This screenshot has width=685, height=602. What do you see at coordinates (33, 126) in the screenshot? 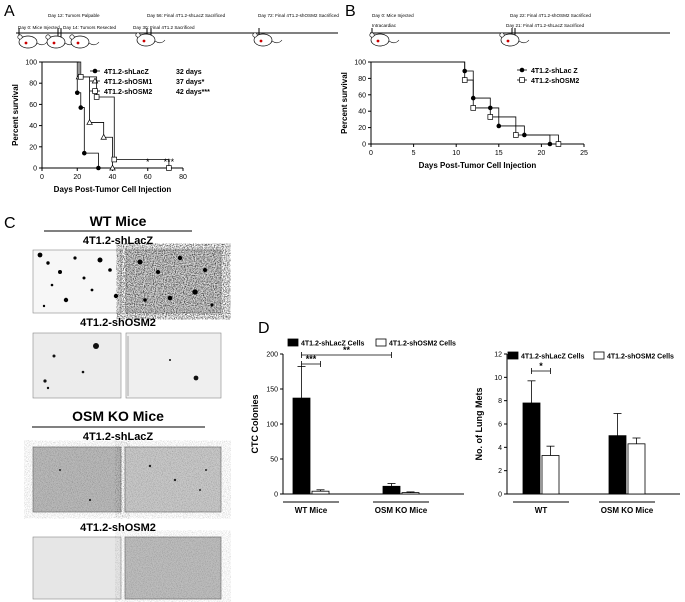
I see `y-tick-label: 40` at bounding box center [33, 126].